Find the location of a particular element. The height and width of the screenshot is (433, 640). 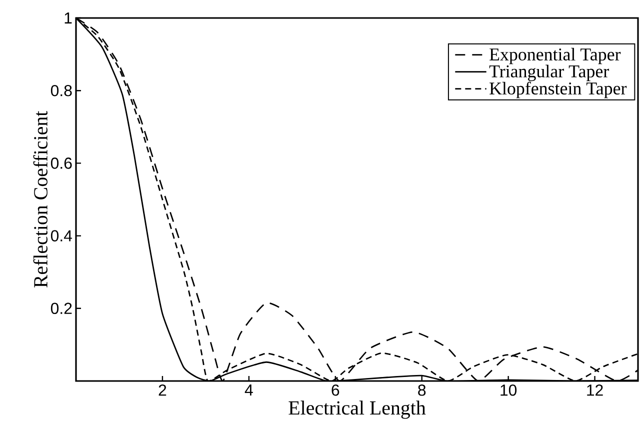

x-tick-label: 10 is located at coordinates (508, 390).